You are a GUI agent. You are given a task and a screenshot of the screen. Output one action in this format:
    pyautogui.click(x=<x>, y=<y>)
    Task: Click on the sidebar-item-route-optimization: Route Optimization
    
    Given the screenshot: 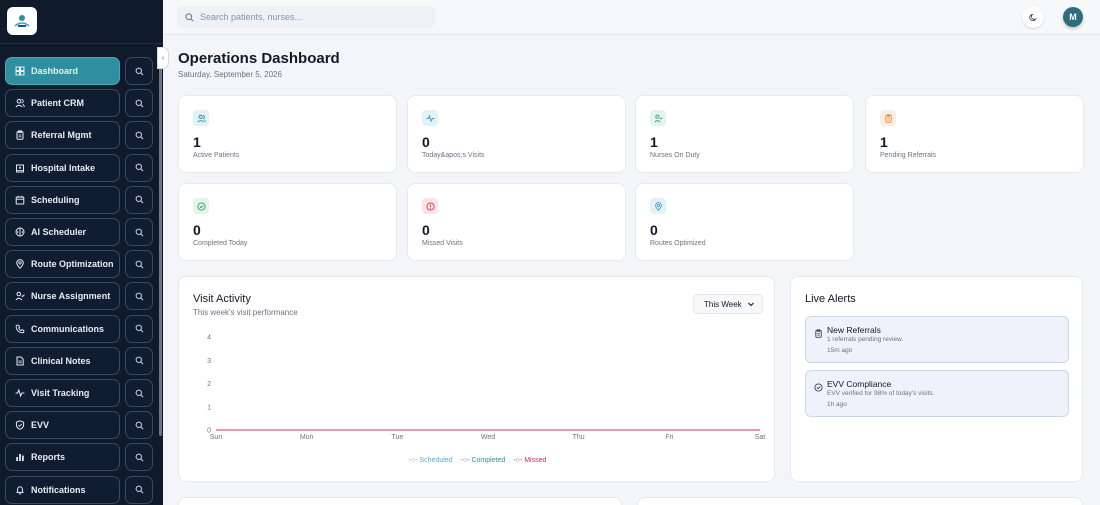 What is the action you would take?
    pyautogui.click(x=62, y=264)
    